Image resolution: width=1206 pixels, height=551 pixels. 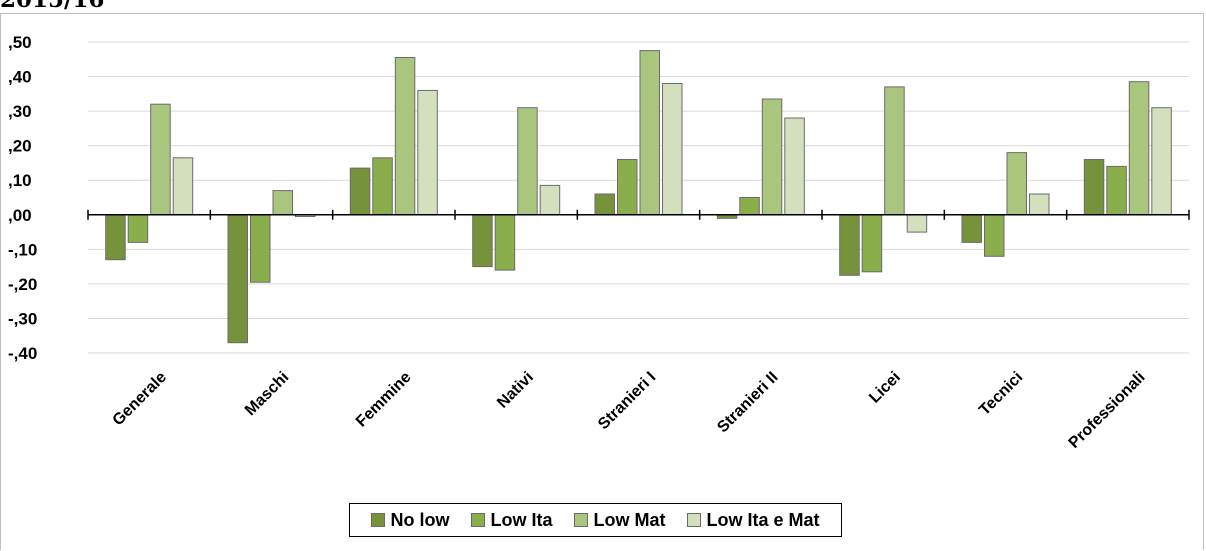 What do you see at coordinates (627, 187) in the screenshot?
I see `bar-low-ita-stranieri-i` at bounding box center [627, 187].